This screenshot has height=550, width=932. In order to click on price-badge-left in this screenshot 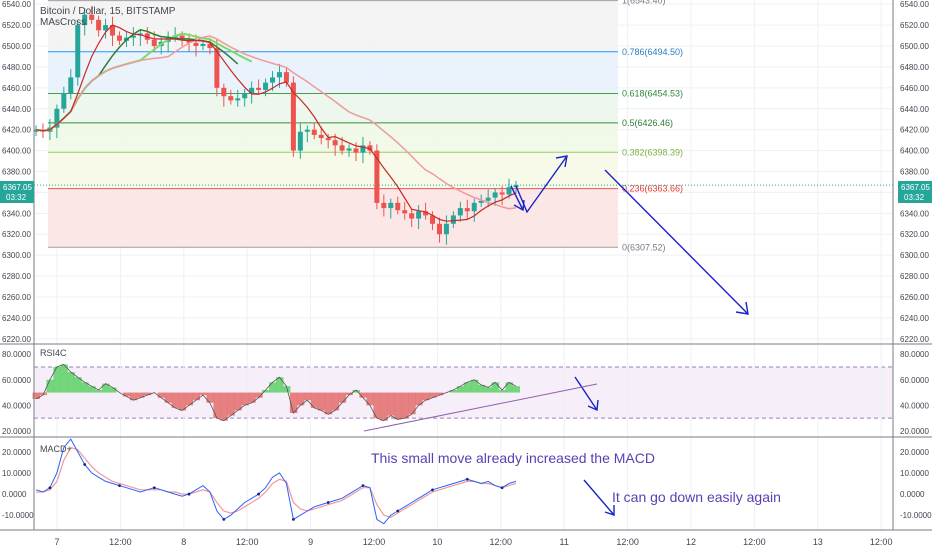, I will do `click(17, 192)`.